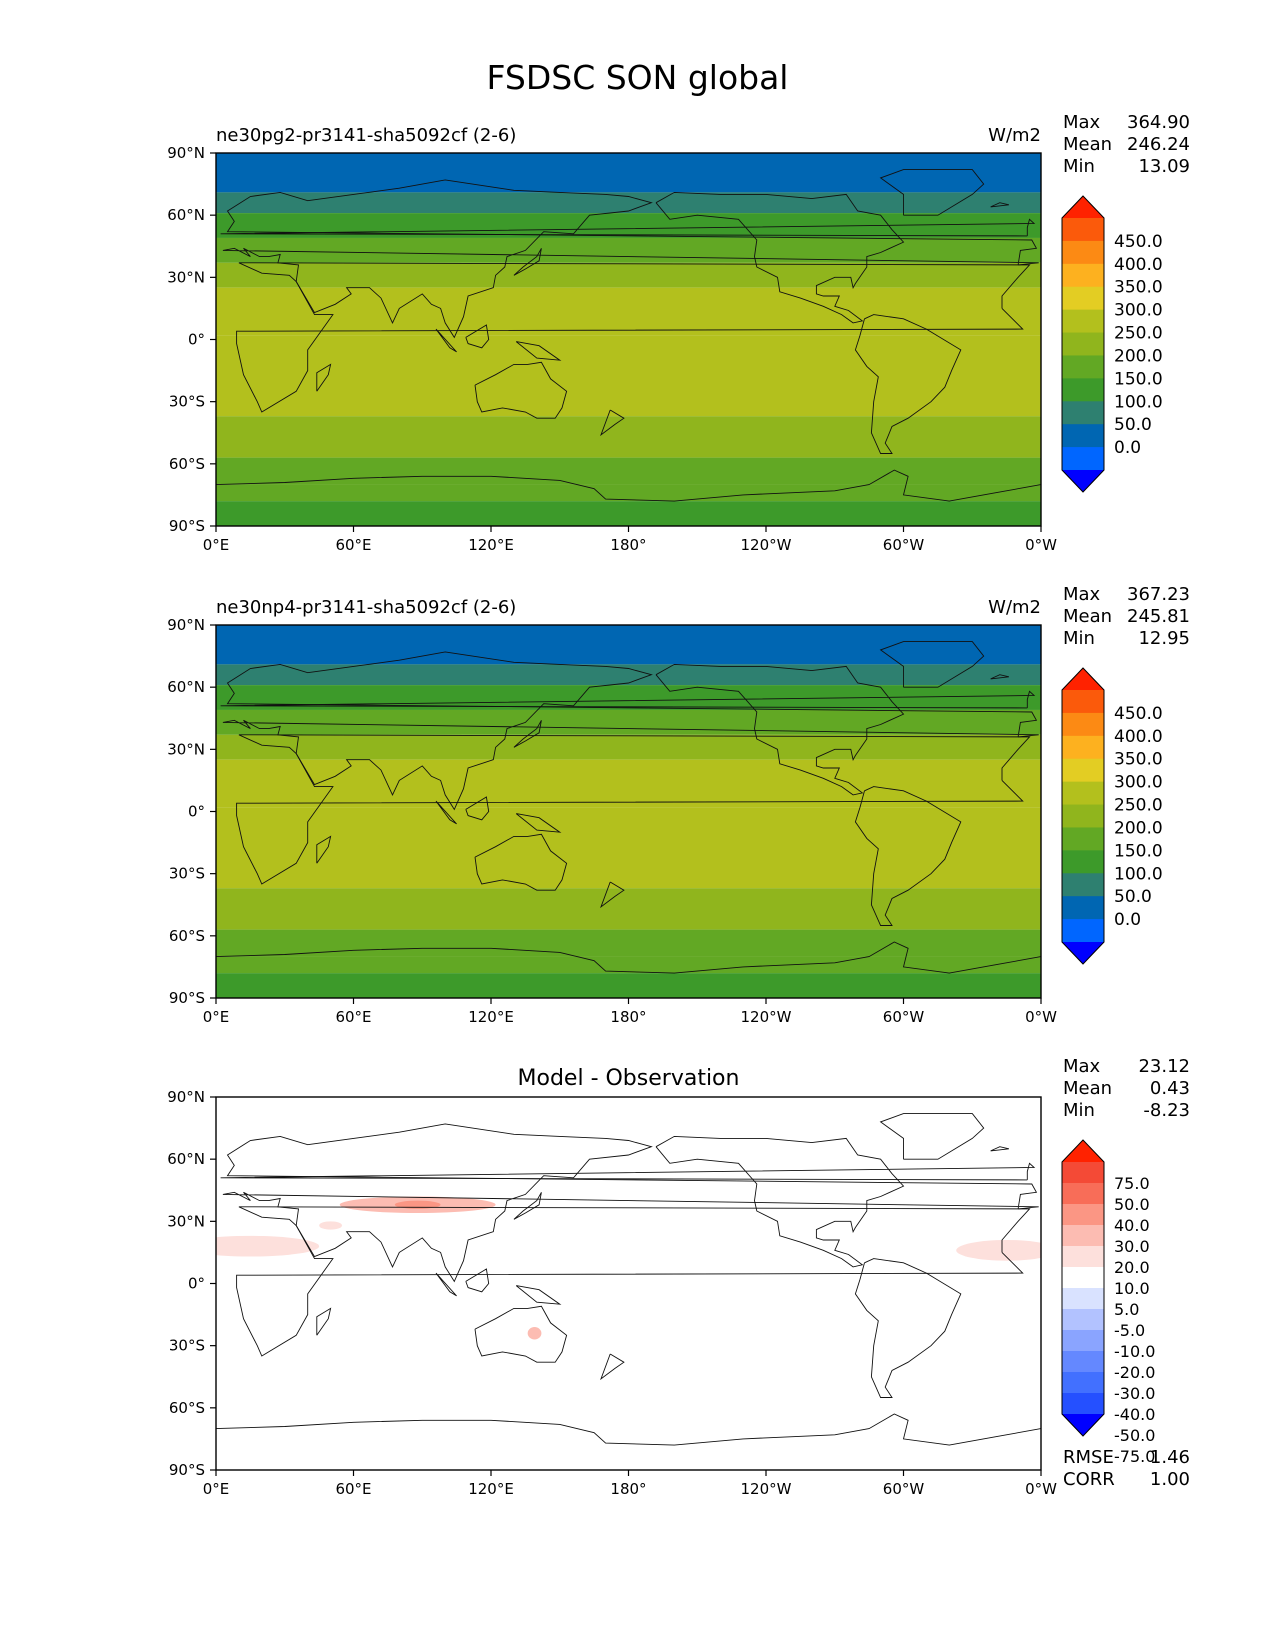 This screenshot has width=1275, height=1650. Describe the element at coordinates (331, 1225) in the screenshot. I see `difference-blob` at that location.